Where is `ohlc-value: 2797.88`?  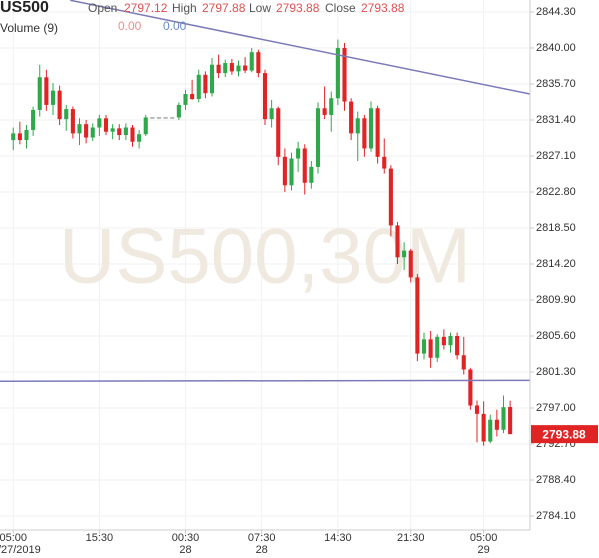 ohlc-value: 2797.88 is located at coordinates (224, 8).